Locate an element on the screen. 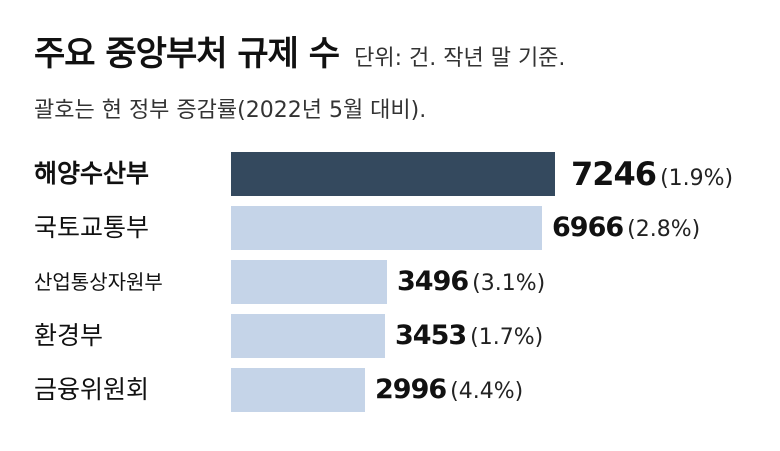  category-label: 해양수산부 is located at coordinates (92, 173).